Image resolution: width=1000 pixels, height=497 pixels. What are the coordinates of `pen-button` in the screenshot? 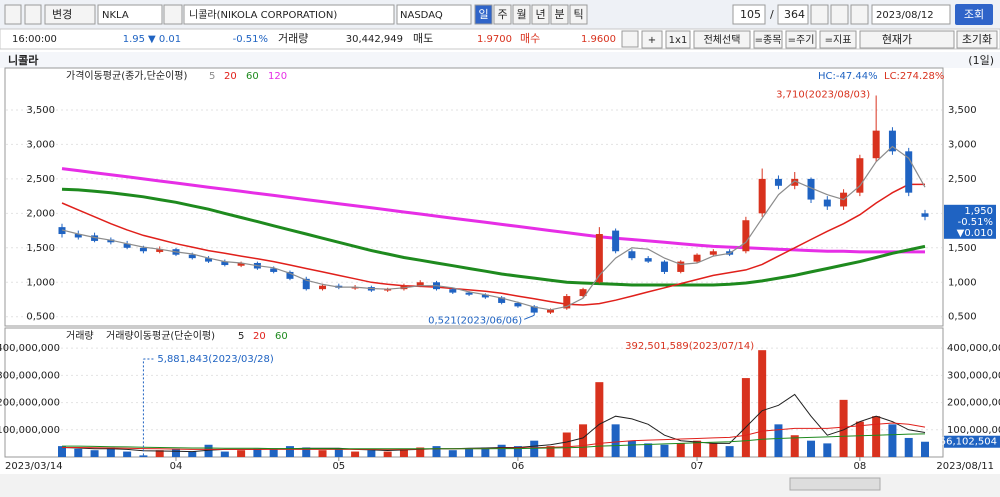 It's located at (839, 14).